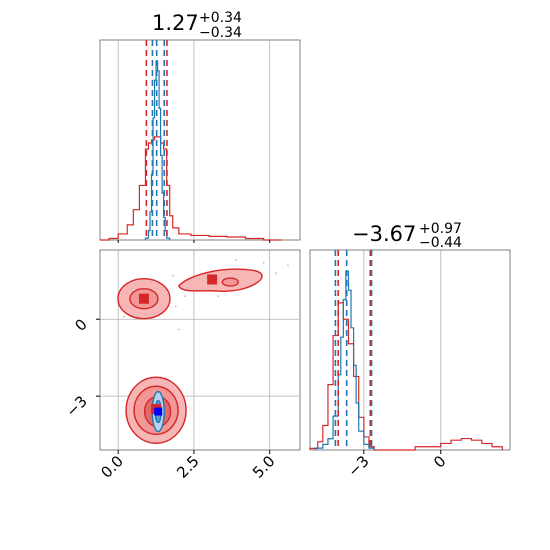 The width and height of the screenshot is (550, 550). Describe the element at coordinates (439, 461) in the screenshot. I see `x2-tick-label: 0` at that location.